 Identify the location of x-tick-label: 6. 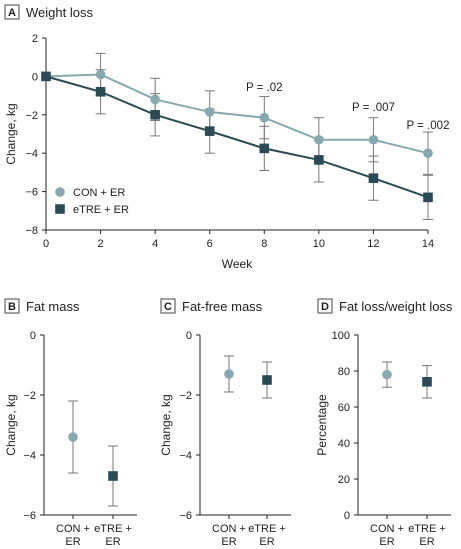
(210, 244).